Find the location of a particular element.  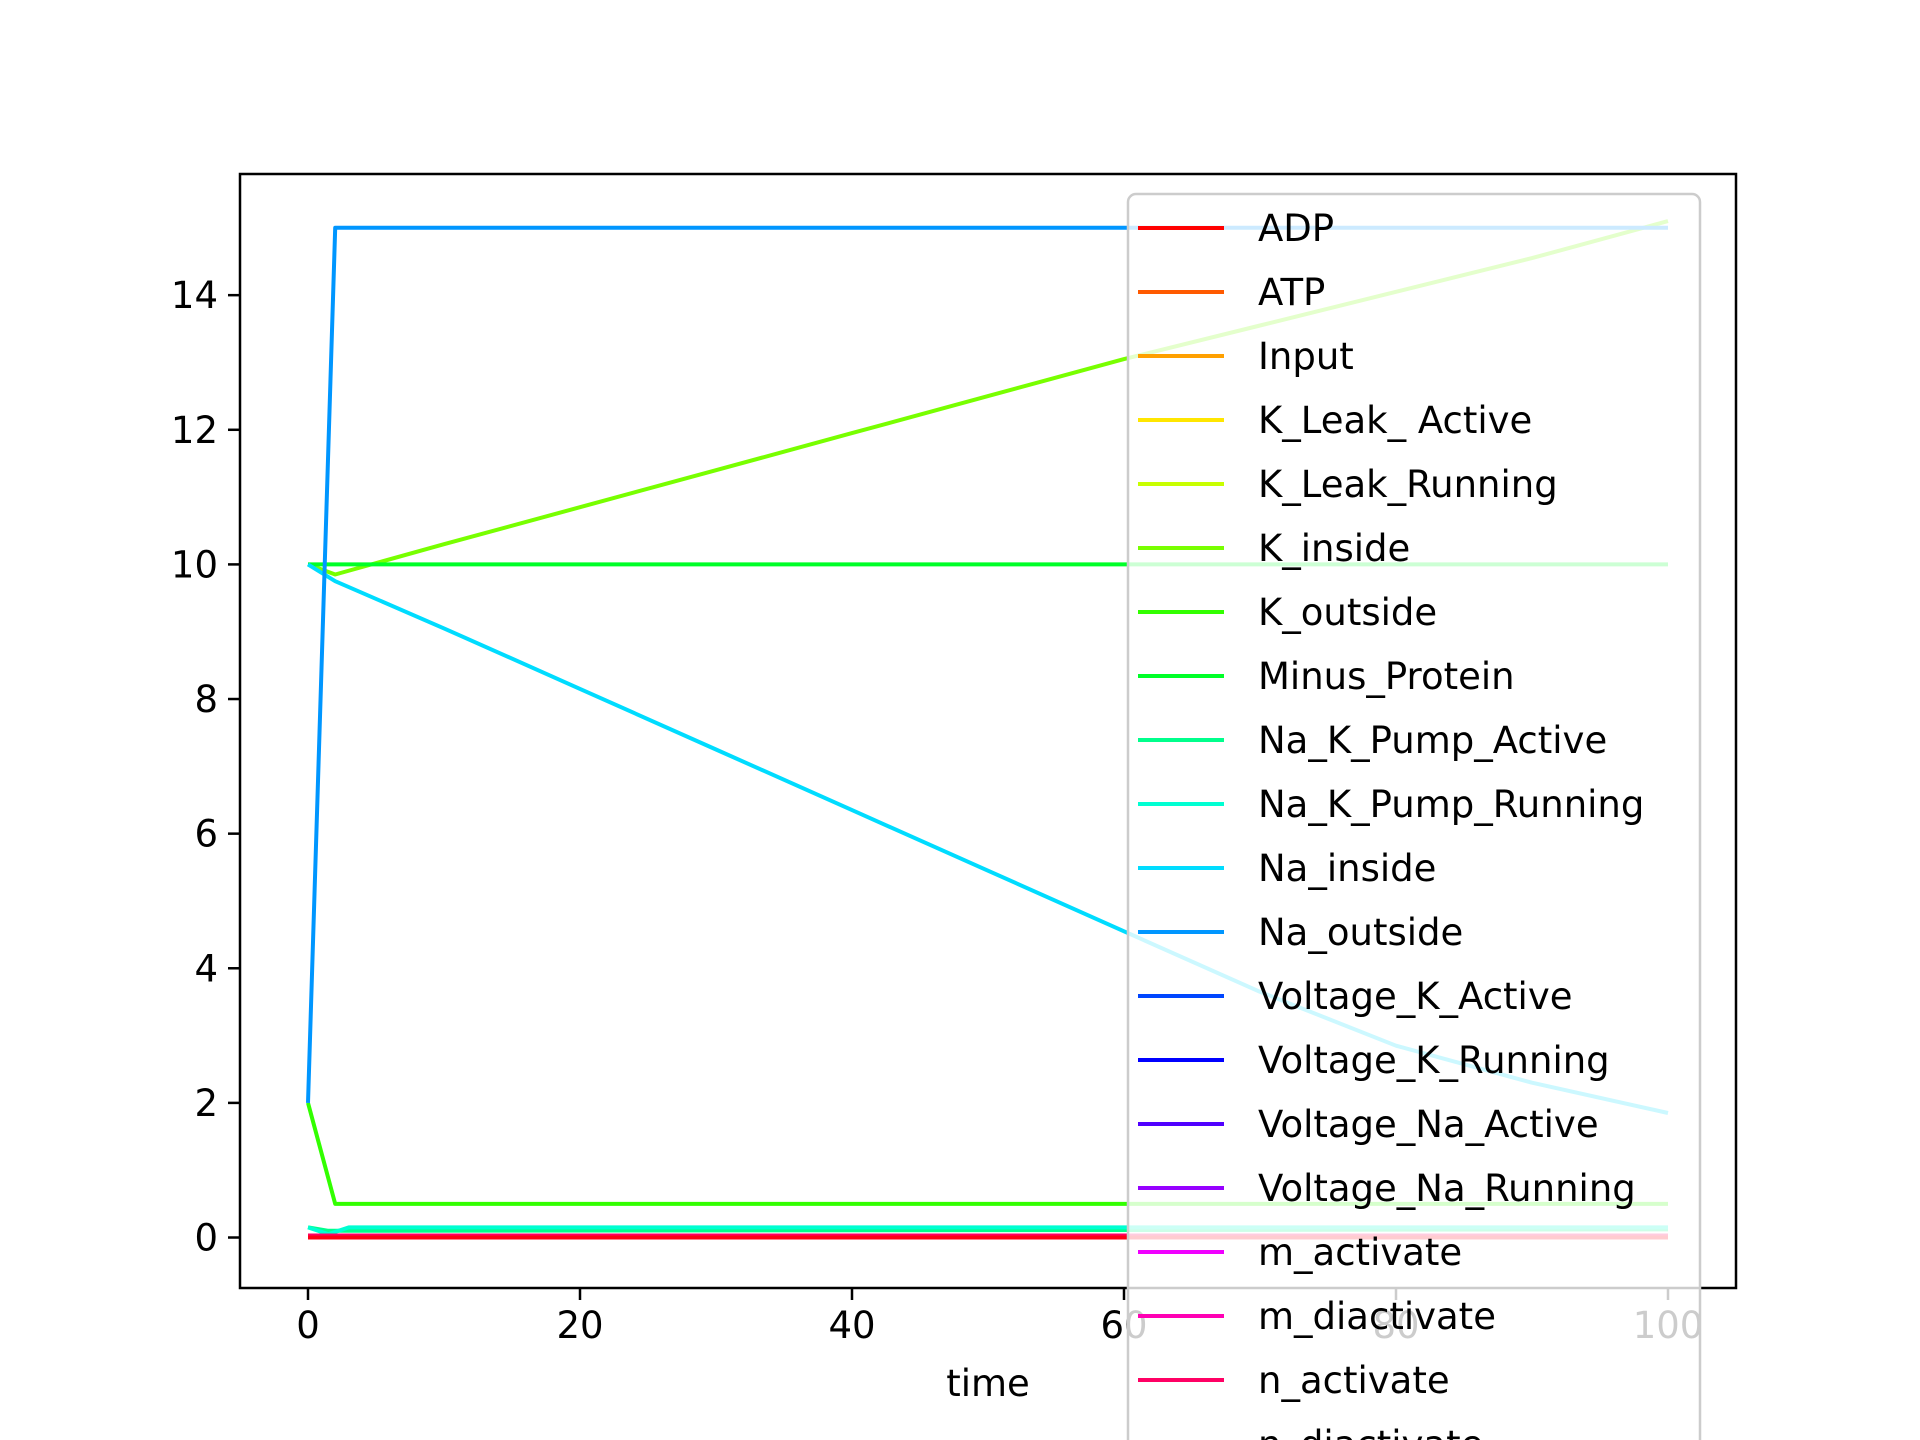

legend-label: Na_K_Pump_Running is located at coordinates (1451, 804).